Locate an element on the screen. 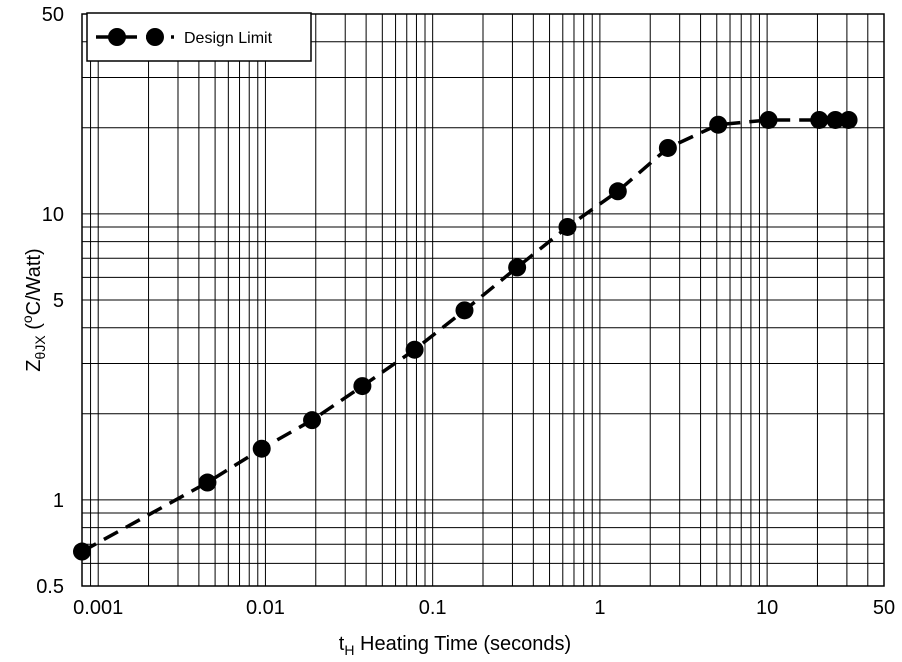 The height and width of the screenshot is (662, 902). y-tick-label: 10 is located at coordinates (53, 215).